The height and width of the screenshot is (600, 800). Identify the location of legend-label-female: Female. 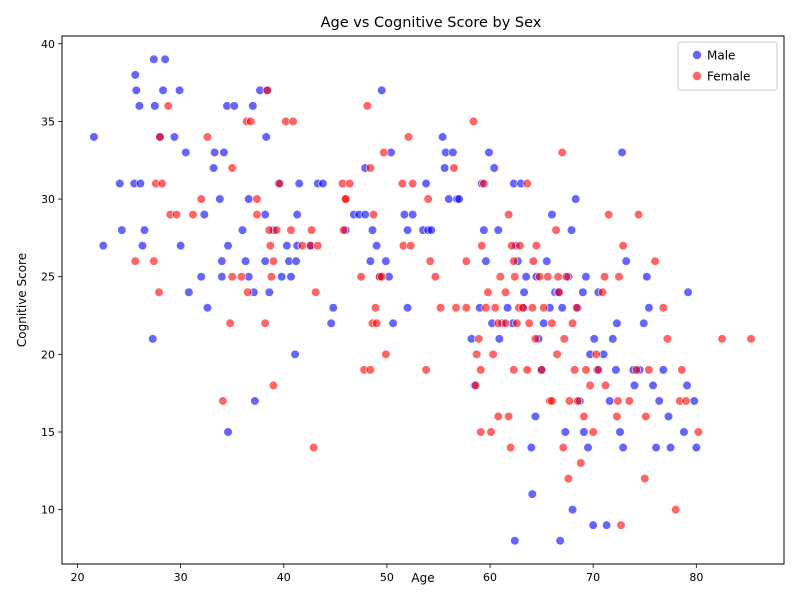
(728, 77).